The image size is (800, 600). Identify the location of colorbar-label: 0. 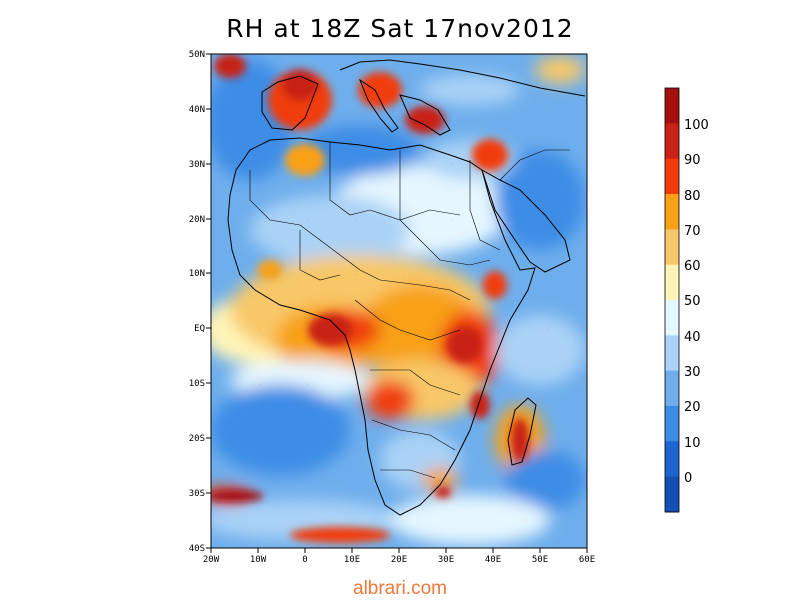
(688, 478).